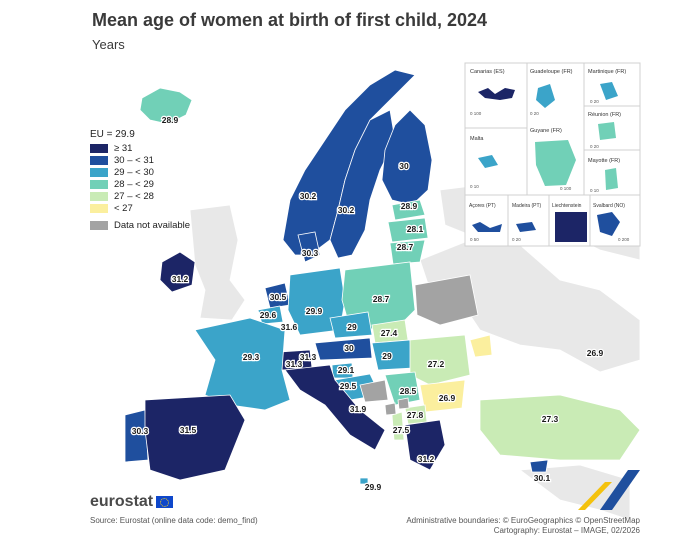  What do you see at coordinates (294, 364) in the screenshot?
I see `value-label-switzerland: 31.3` at bounding box center [294, 364].